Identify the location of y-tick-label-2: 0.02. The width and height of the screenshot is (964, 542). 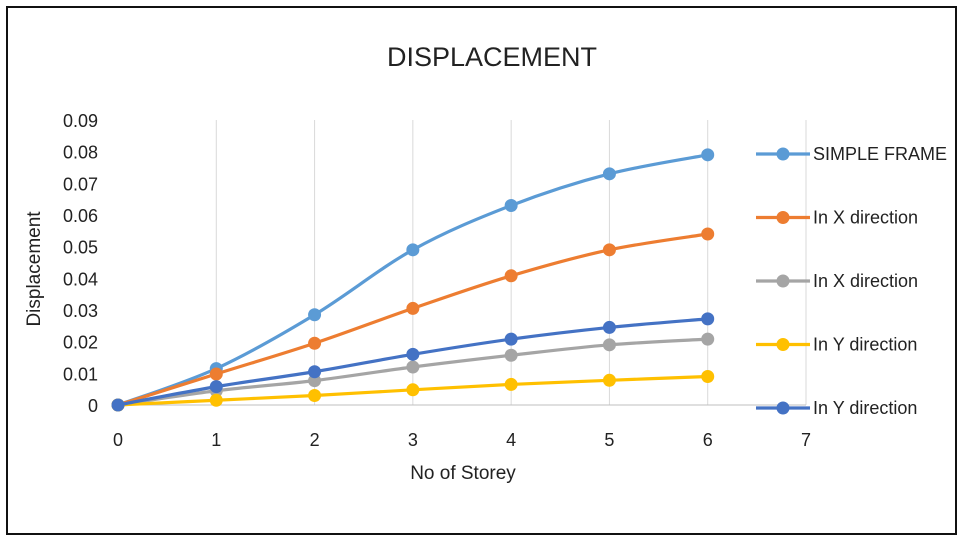
(80, 343).